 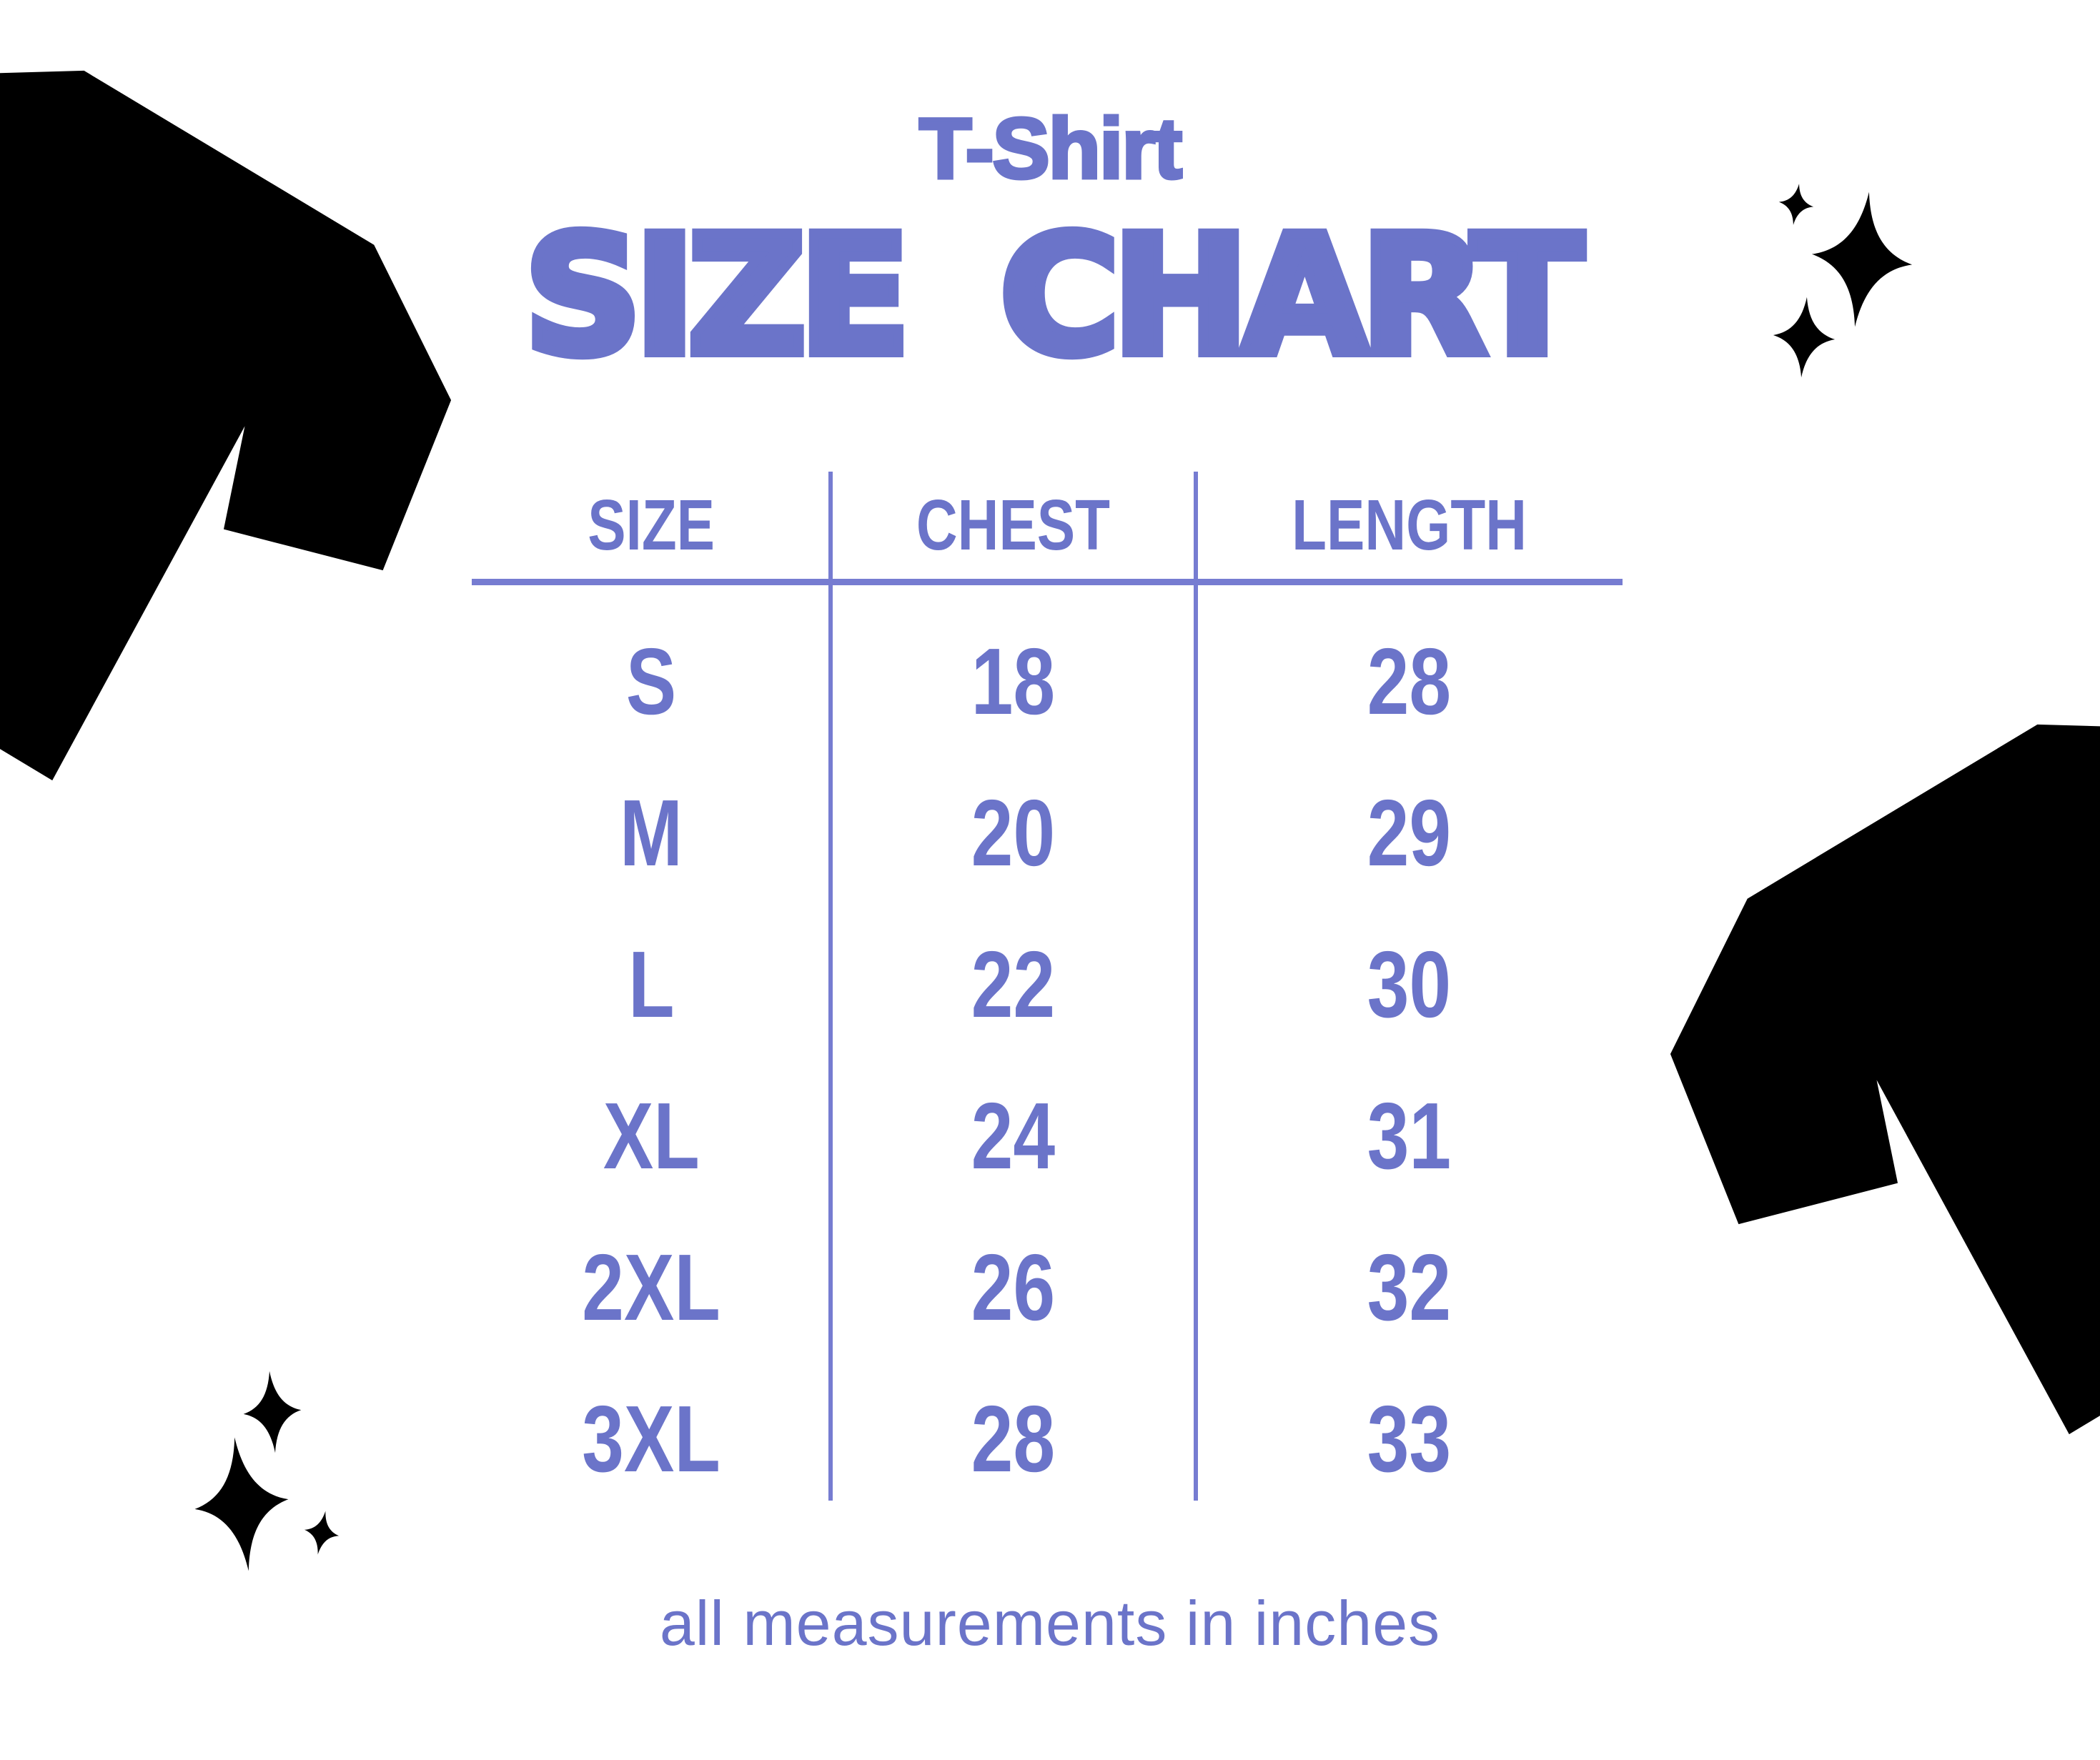 I want to click on header-divider-line, so click(x=1047, y=582).